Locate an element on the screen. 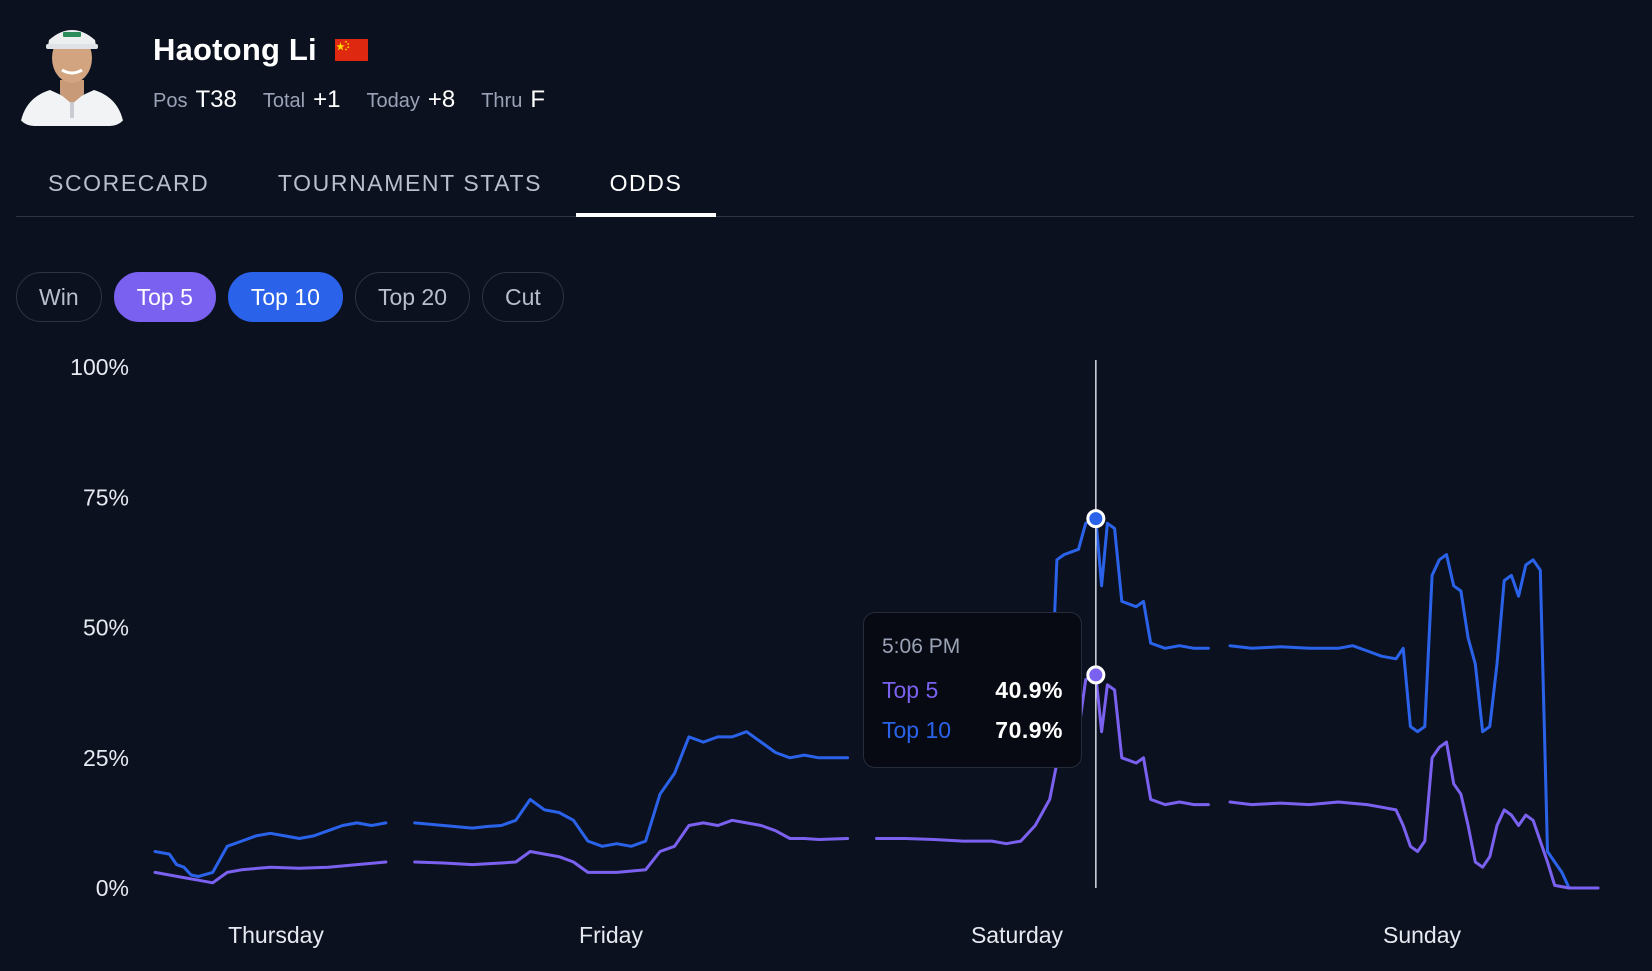 The width and height of the screenshot is (1652, 971). china-flag-icon is located at coordinates (351, 50).